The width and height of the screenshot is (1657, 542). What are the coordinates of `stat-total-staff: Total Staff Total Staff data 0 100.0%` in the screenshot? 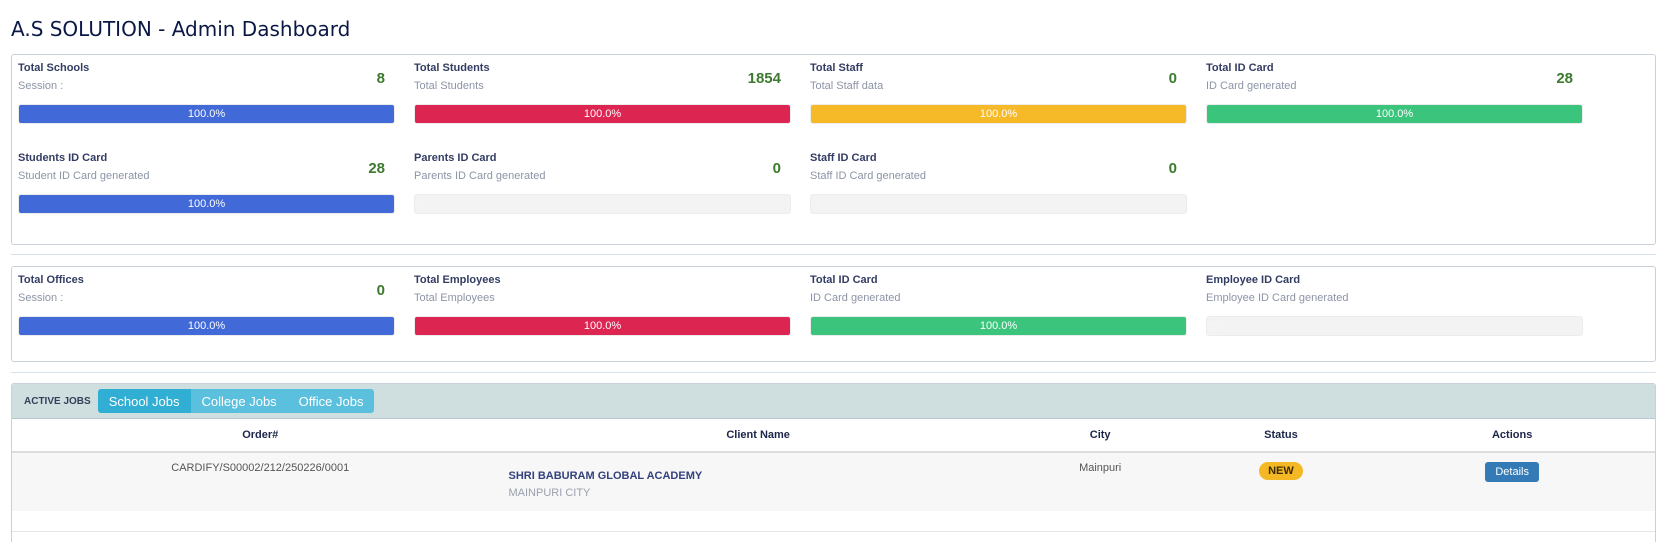 It's located at (995, 95).